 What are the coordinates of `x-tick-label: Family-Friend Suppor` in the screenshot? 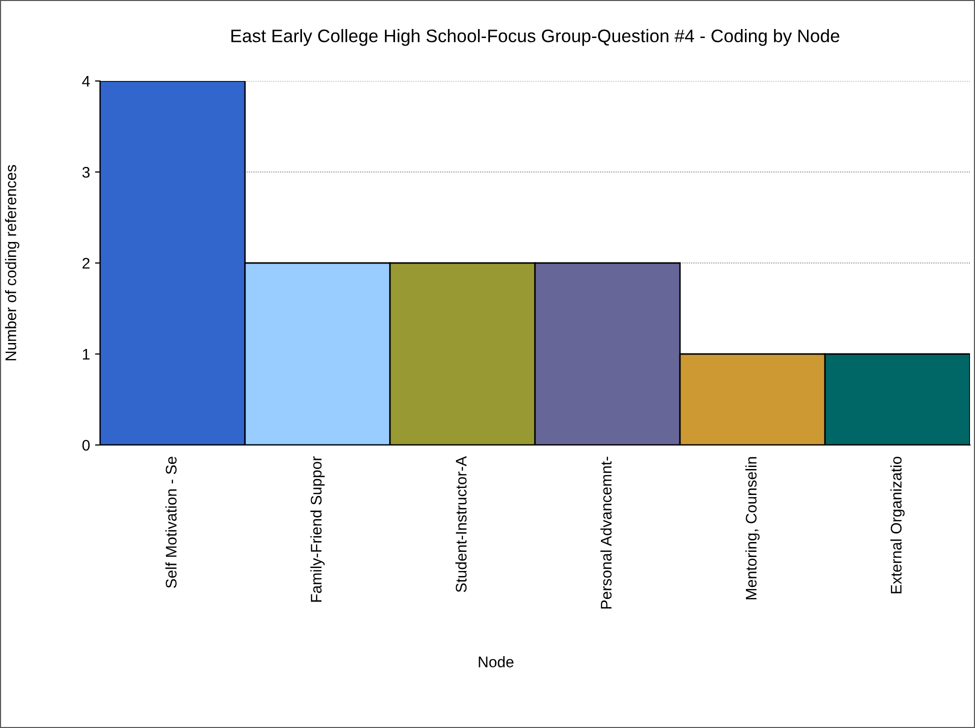 It's located at (317, 529).